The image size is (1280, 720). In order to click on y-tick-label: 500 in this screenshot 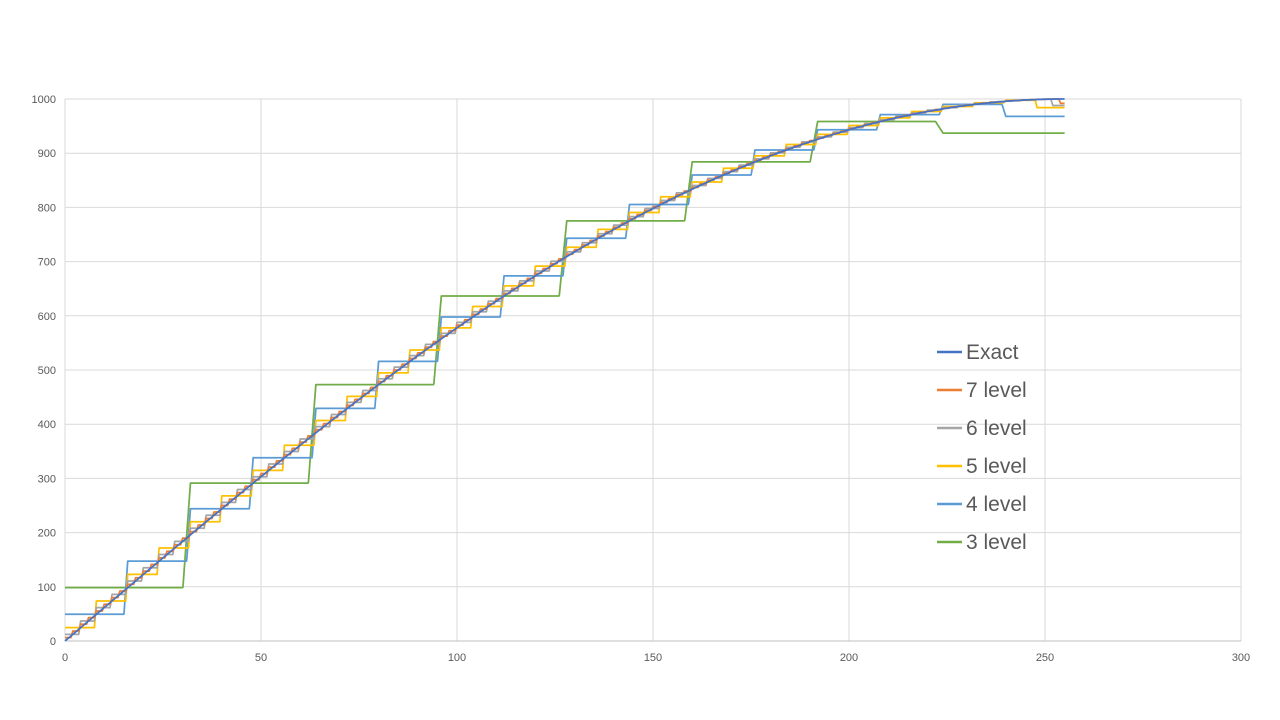, I will do `click(47, 371)`.